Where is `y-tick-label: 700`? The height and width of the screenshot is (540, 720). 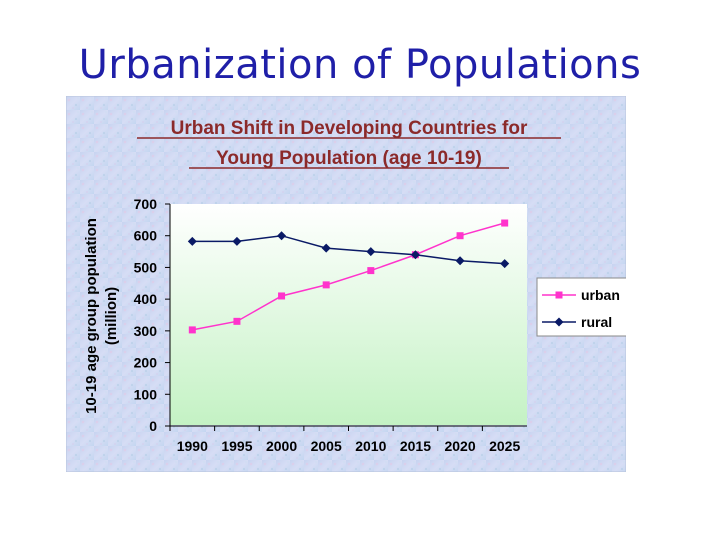
y-tick-label: 700 is located at coordinates (146, 204).